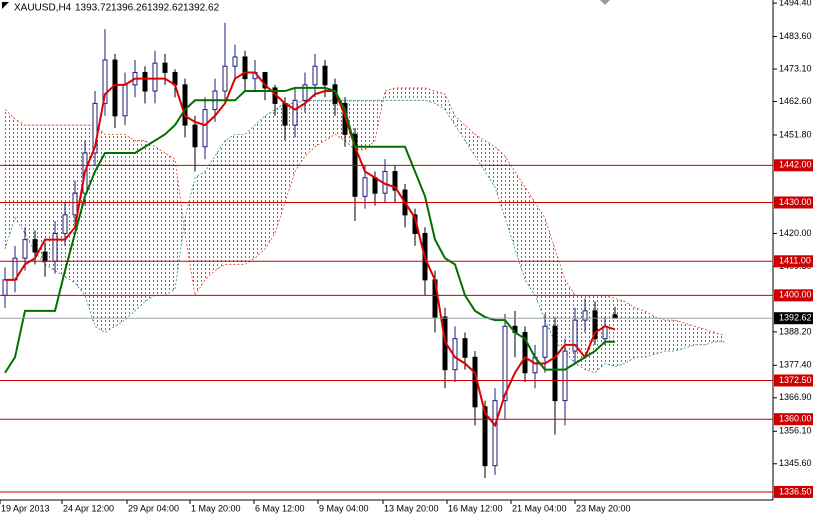 This screenshot has height=517, width=813. Describe the element at coordinates (5, 5) in the screenshot. I see `corner-marker` at that location.